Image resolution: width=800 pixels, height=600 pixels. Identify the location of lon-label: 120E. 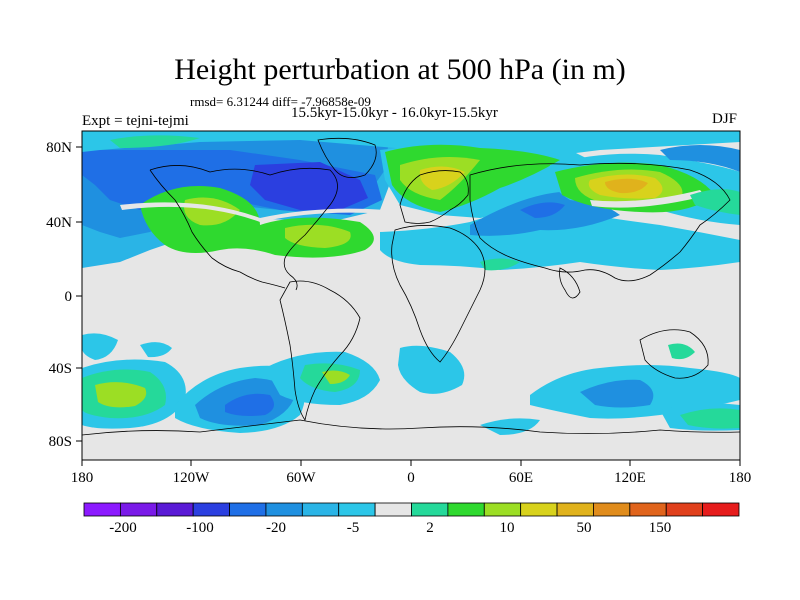
(630, 478).